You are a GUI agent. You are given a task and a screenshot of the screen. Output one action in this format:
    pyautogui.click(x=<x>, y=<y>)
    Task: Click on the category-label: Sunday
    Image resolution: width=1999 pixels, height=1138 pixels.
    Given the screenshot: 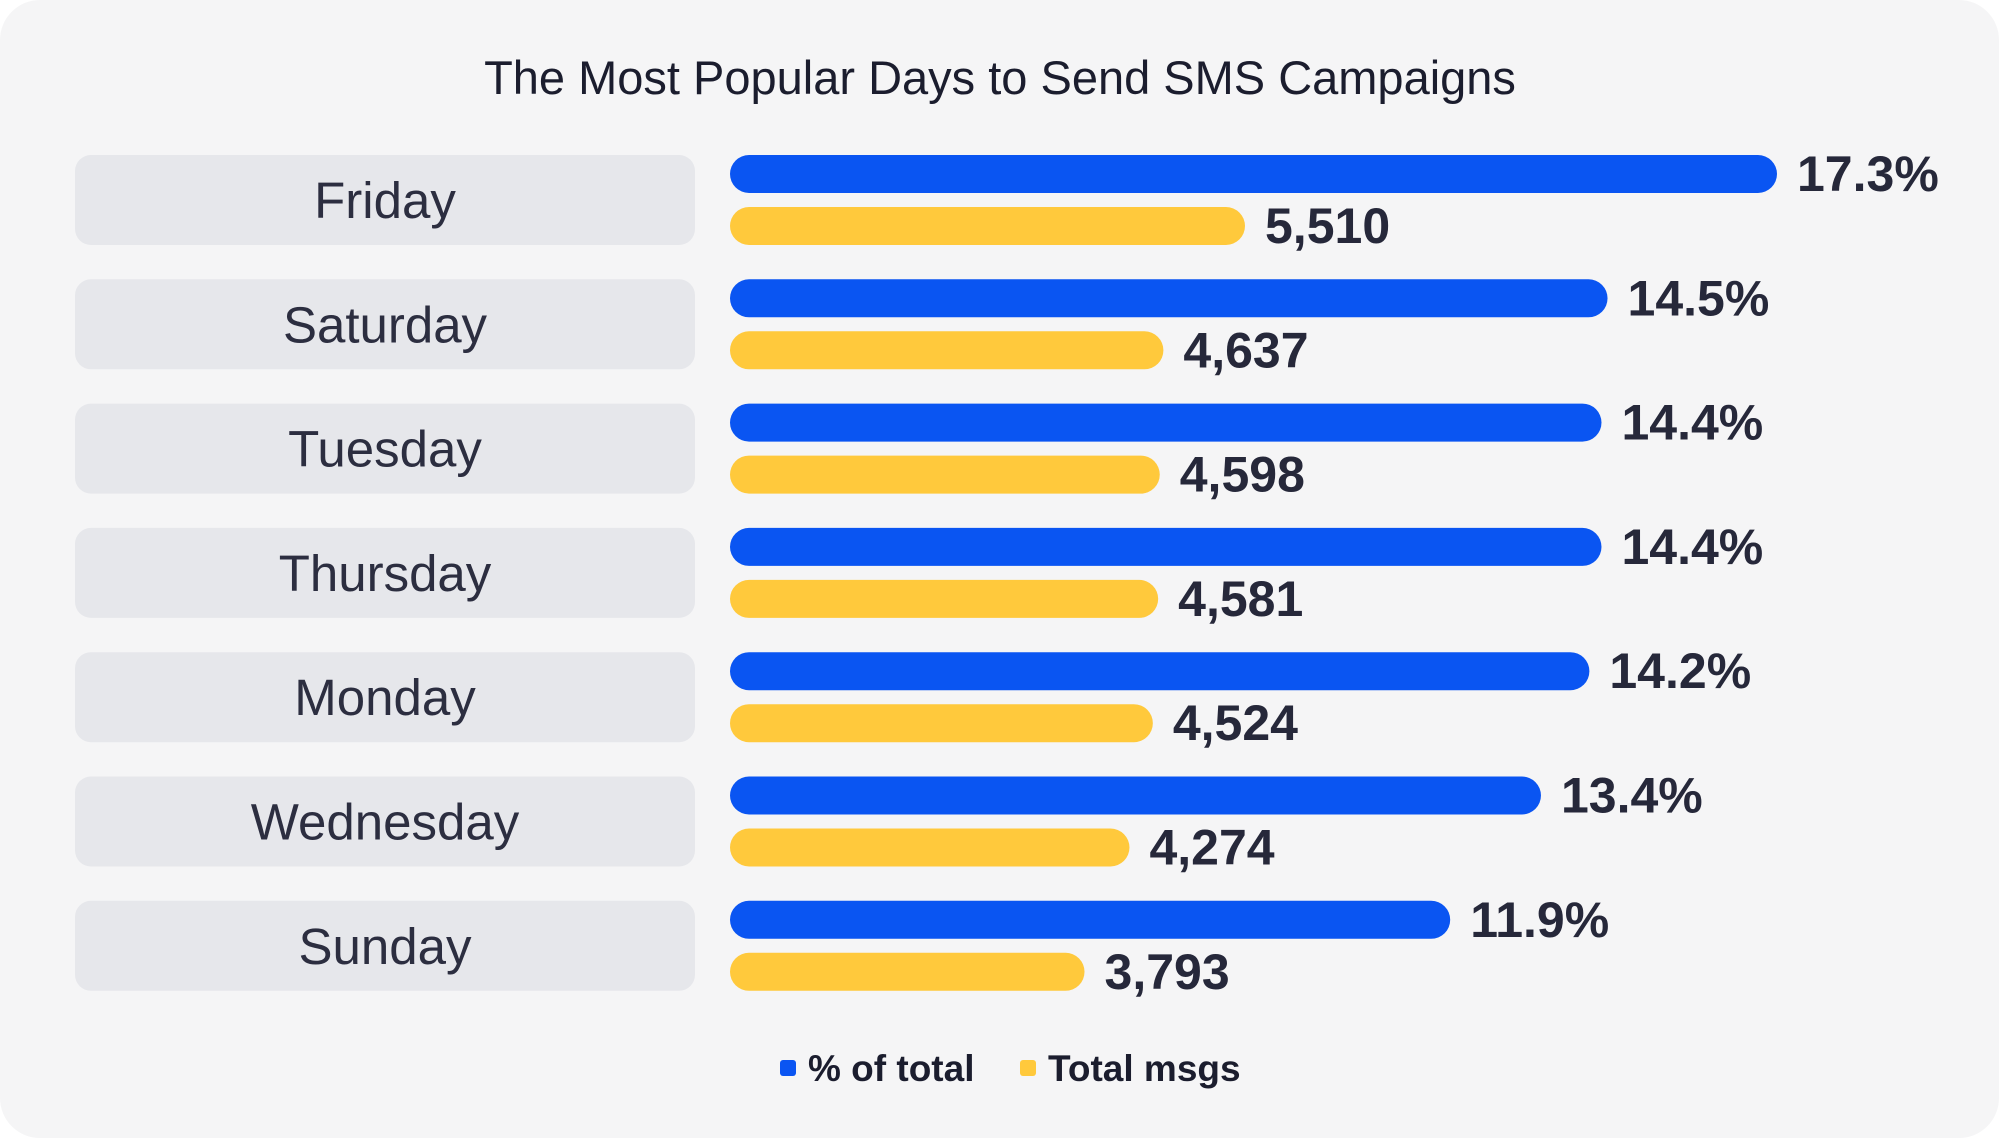 What is the action you would take?
    pyautogui.click(x=385, y=946)
    